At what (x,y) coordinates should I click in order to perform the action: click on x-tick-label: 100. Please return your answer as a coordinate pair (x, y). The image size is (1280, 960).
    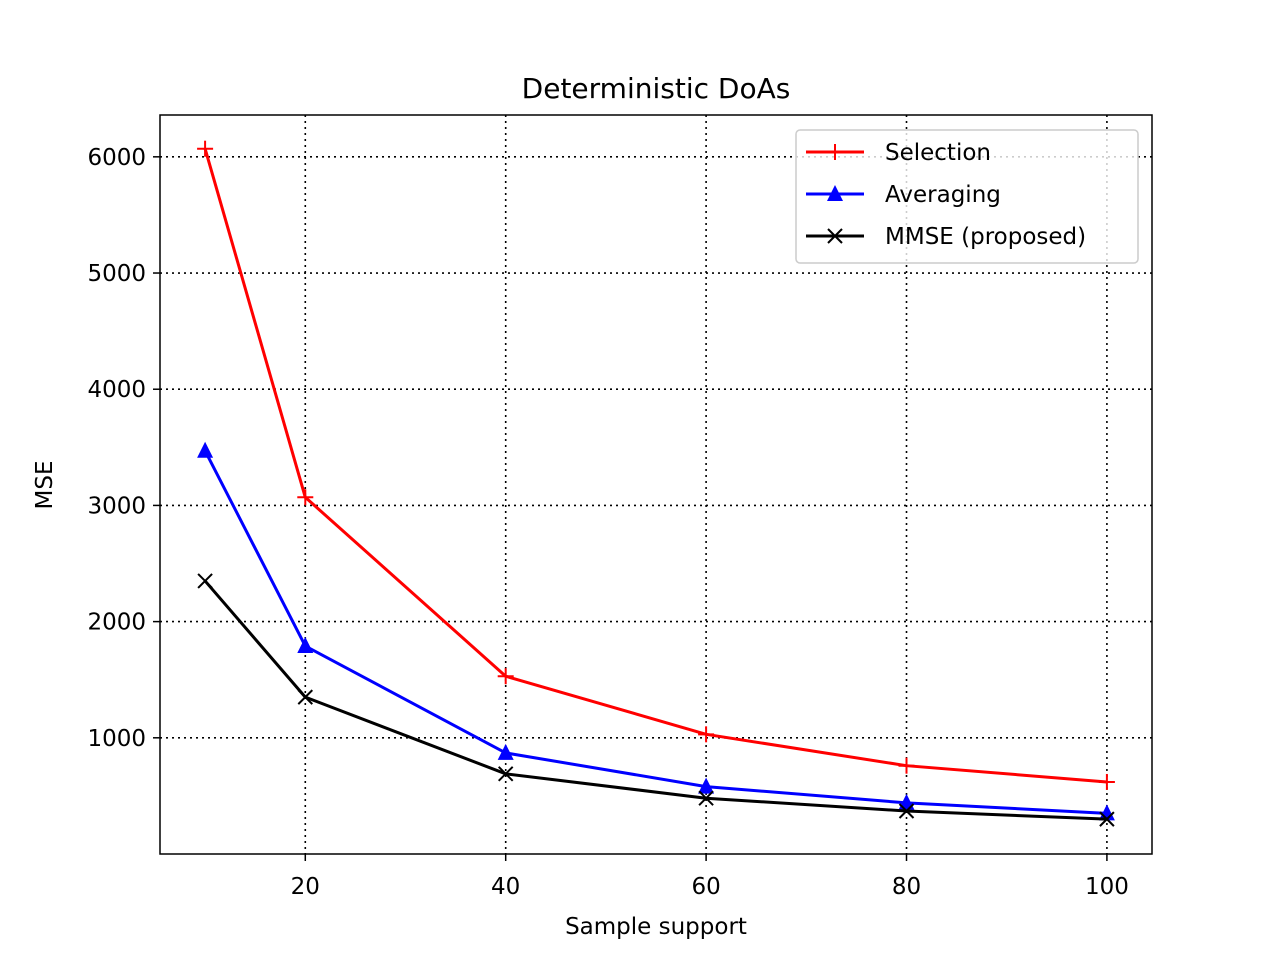
    Looking at the image, I should click on (1107, 887).